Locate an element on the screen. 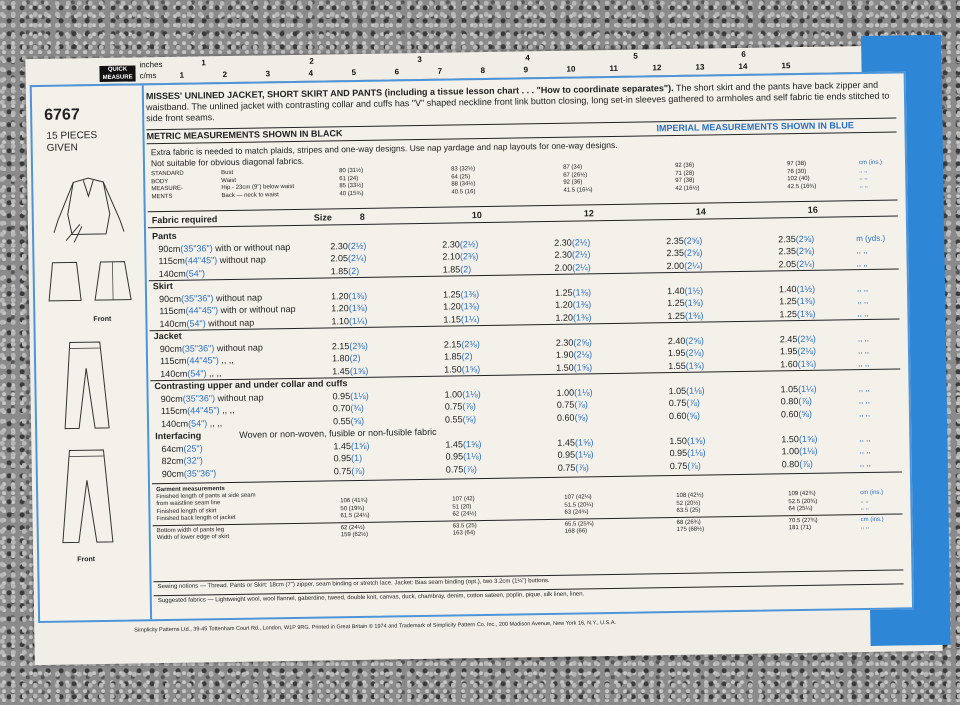  fabric-amount-metric: 0.95 is located at coordinates (342, 458).